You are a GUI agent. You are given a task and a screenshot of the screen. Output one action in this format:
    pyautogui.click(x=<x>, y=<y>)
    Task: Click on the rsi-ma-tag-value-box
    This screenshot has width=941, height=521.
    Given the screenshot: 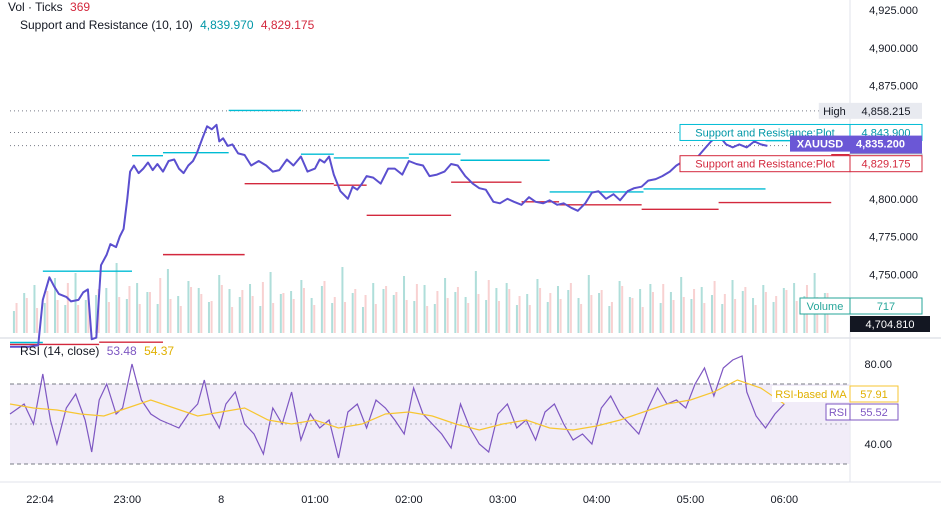 What is the action you would take?
    pyautogui.click(x=874, y=394)
    